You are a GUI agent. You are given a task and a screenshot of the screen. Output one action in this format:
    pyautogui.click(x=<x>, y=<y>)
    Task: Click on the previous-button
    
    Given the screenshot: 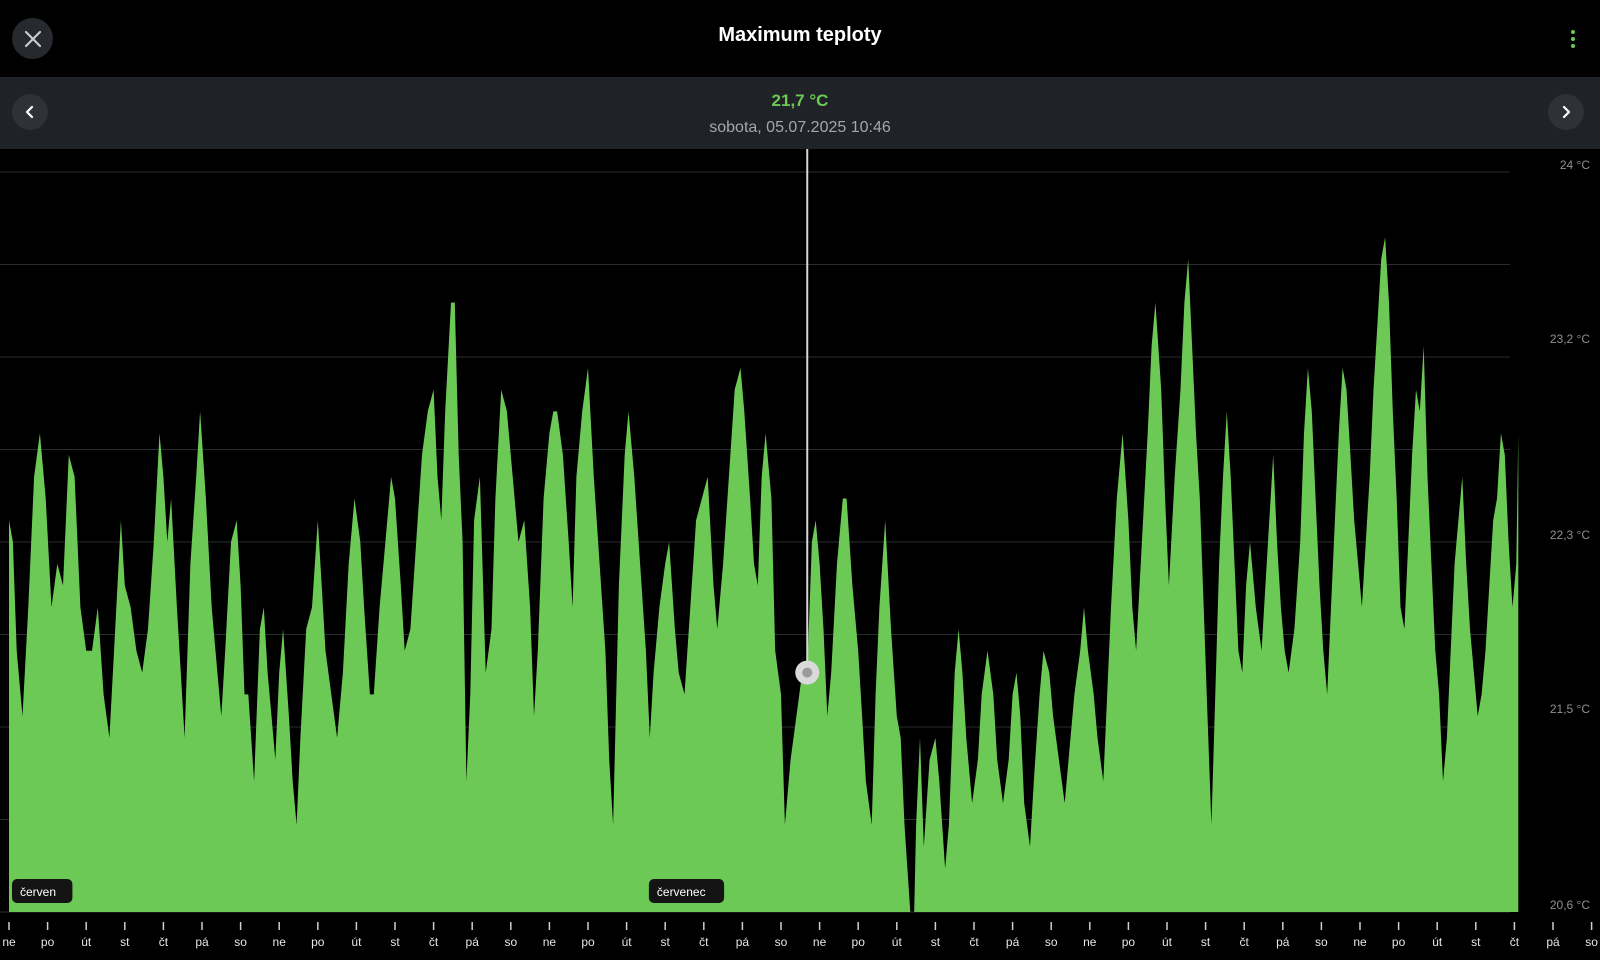 What is the action you would take?
    pyautogui.click(x=30, y=112)
    